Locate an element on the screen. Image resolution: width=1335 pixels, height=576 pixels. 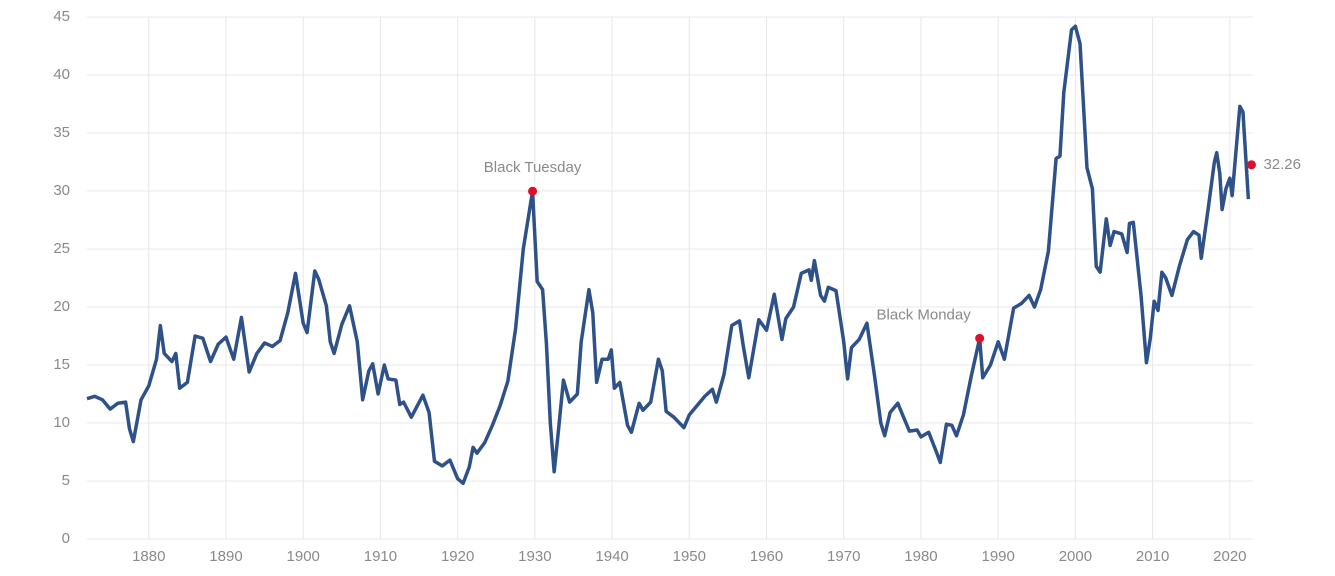
y-tick-label: 45 is located at coordinates (61, 16).